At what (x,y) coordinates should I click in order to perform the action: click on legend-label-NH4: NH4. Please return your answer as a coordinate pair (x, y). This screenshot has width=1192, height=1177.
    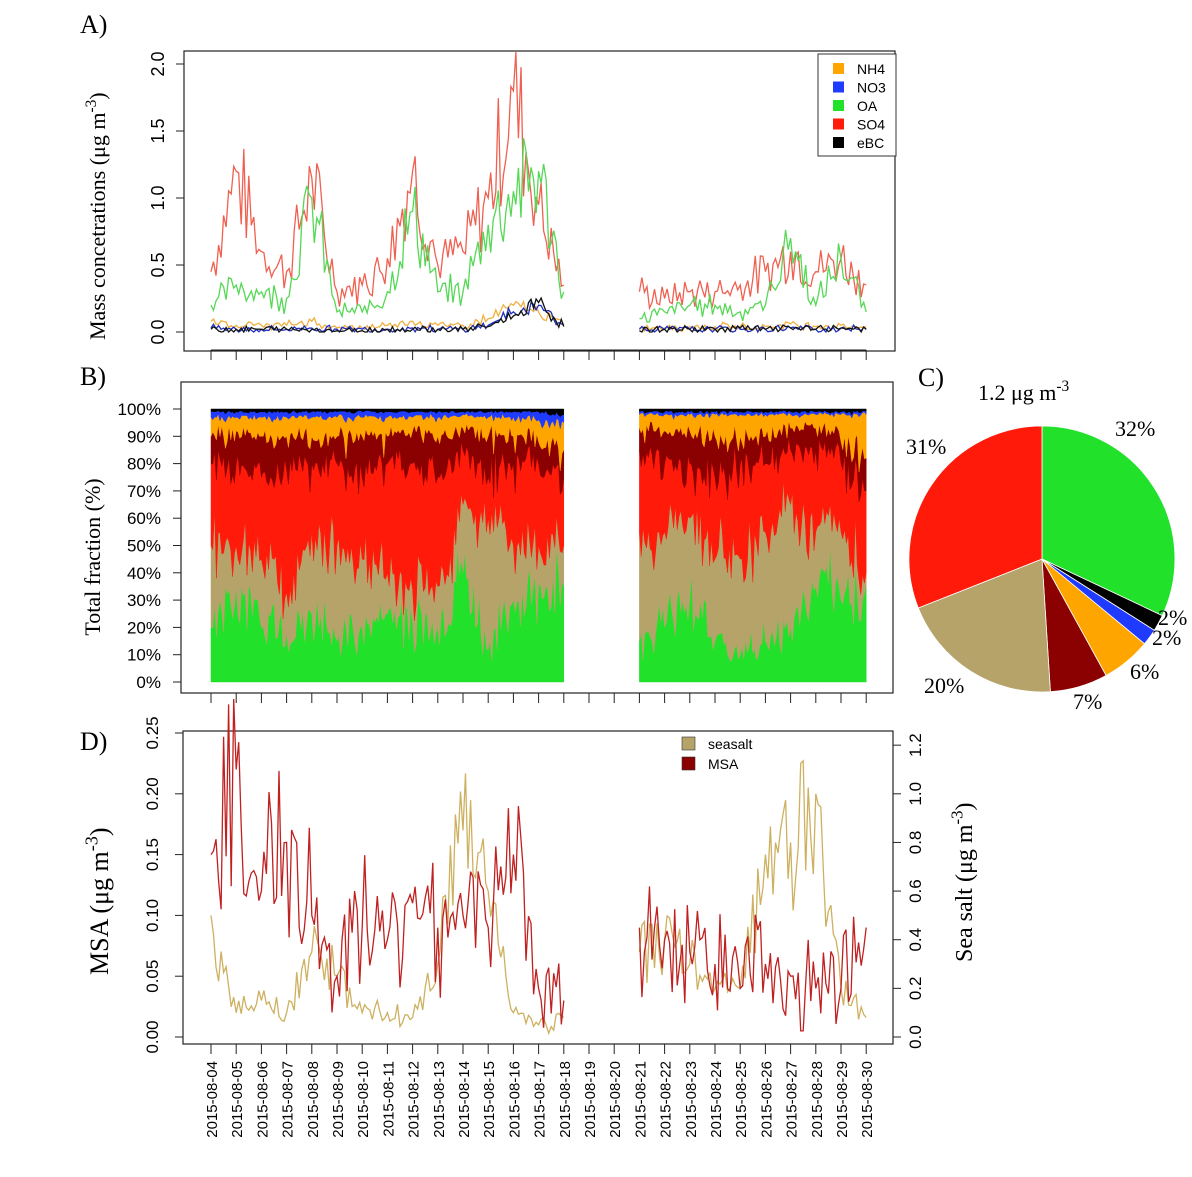
    Looking at the image, I should click on (871, 69).